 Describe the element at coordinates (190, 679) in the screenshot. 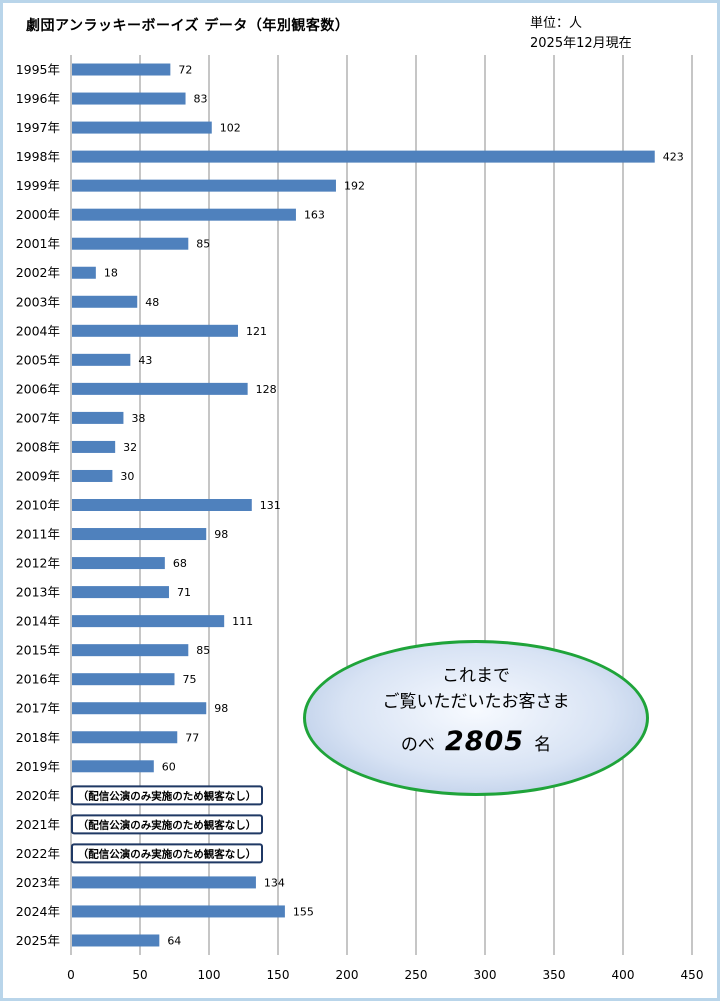

I see `data-label: 75` at that location.